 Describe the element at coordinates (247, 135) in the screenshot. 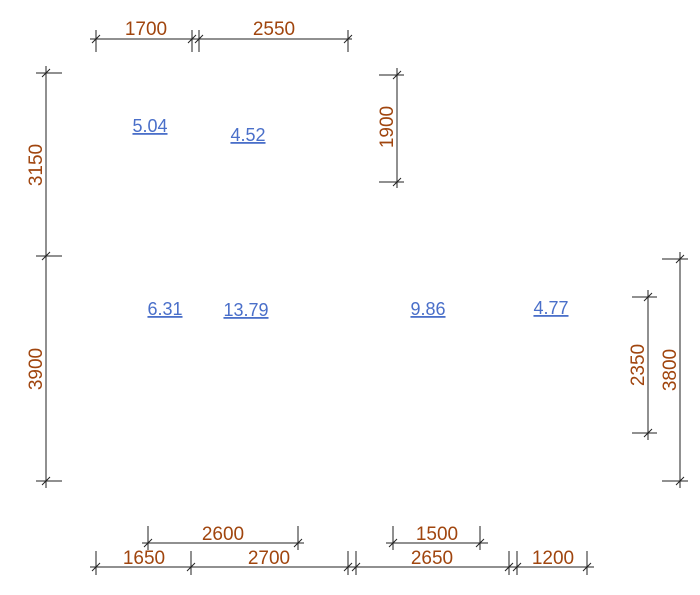

I see `room-area-link: 4.52` at that location.